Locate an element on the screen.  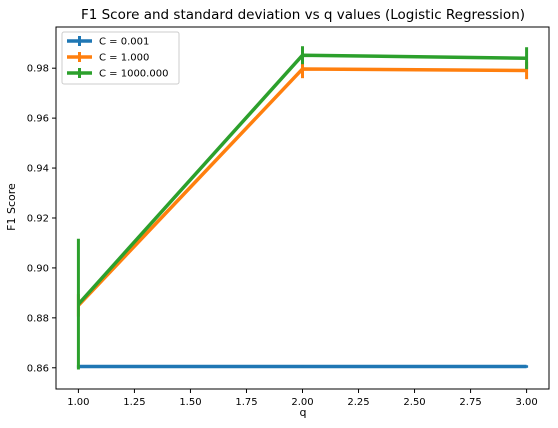
y-tick-label: 0.86 is located at coordinates (38, 368).